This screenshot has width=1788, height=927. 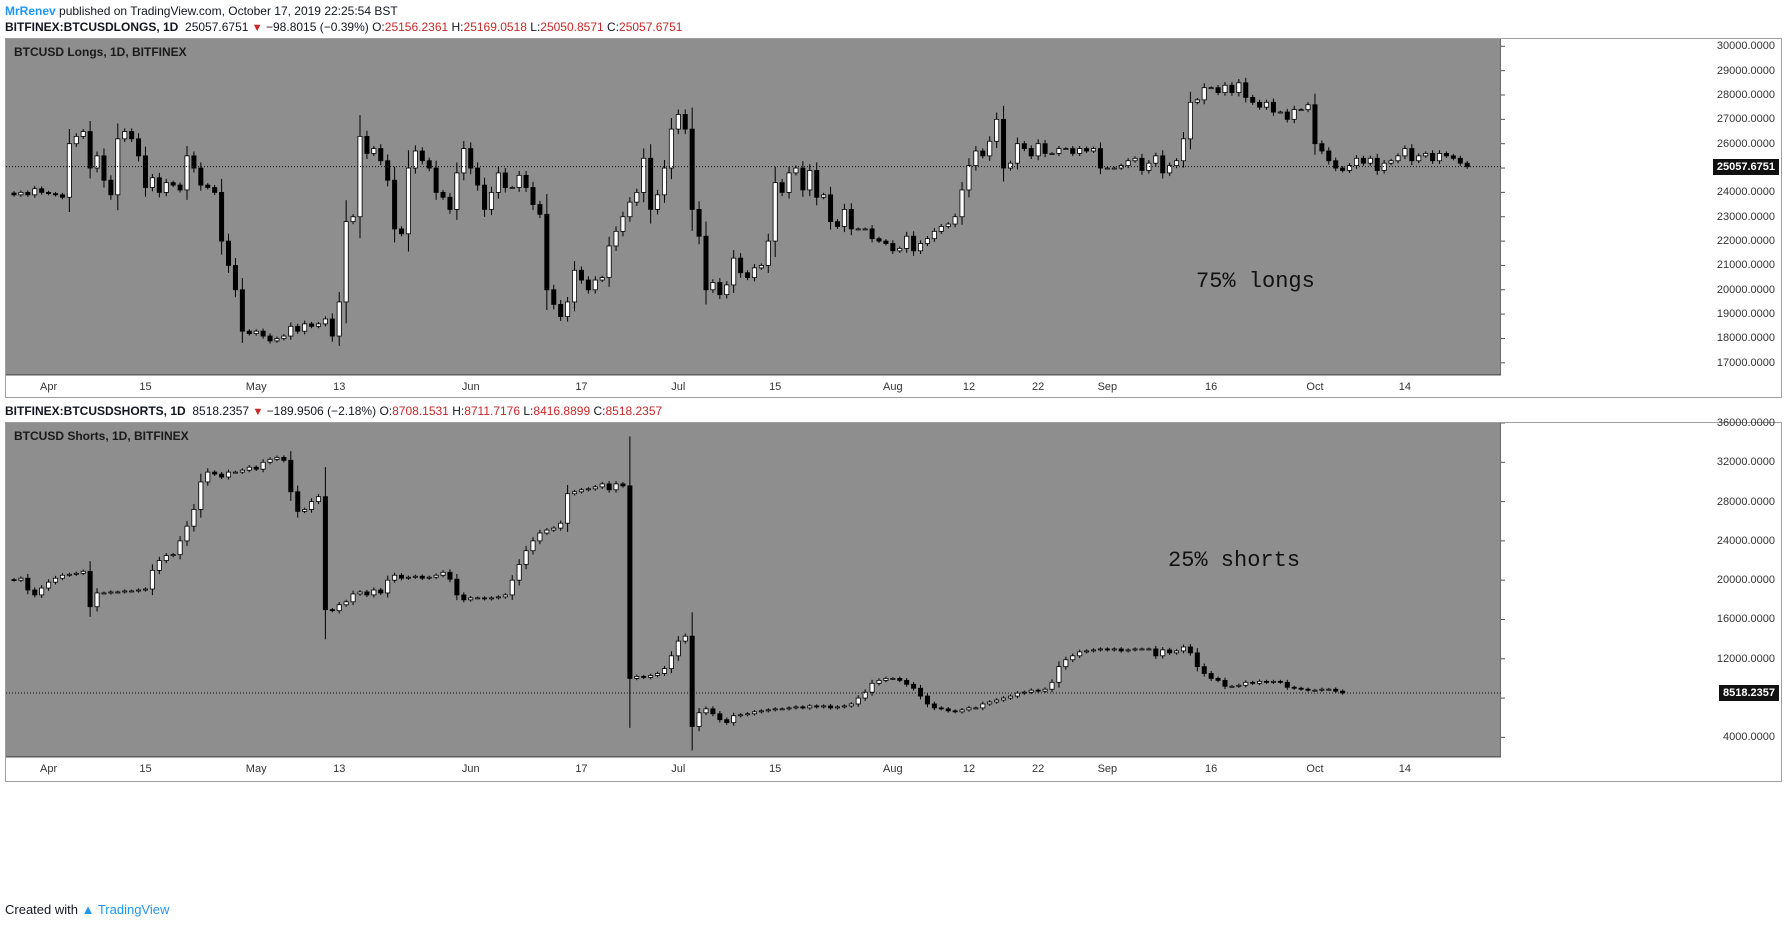 I want to click on time-tick-label: Jun, so click(x=470, y=769).